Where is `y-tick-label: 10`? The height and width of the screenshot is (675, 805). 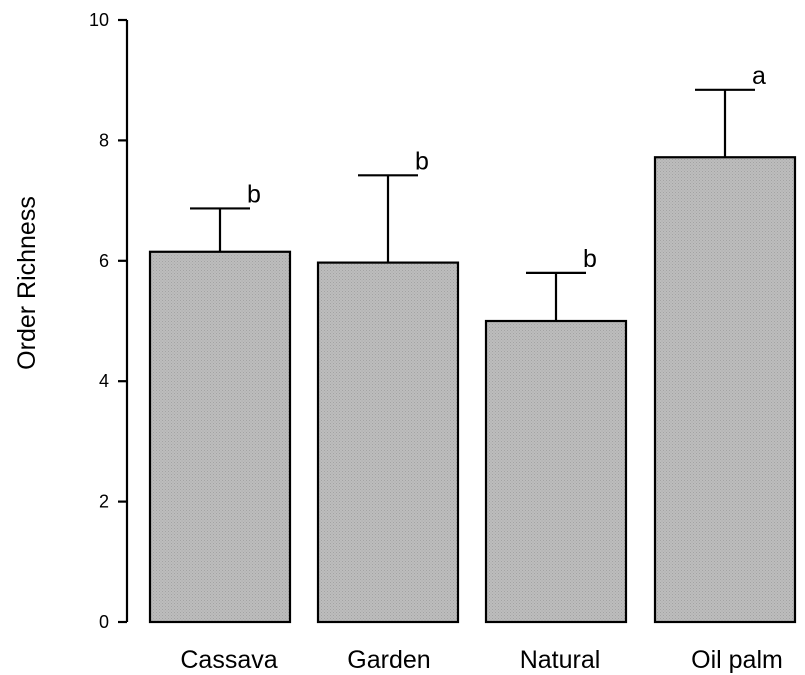 y-tick-label: 10 is located at coordinates (99, 20).